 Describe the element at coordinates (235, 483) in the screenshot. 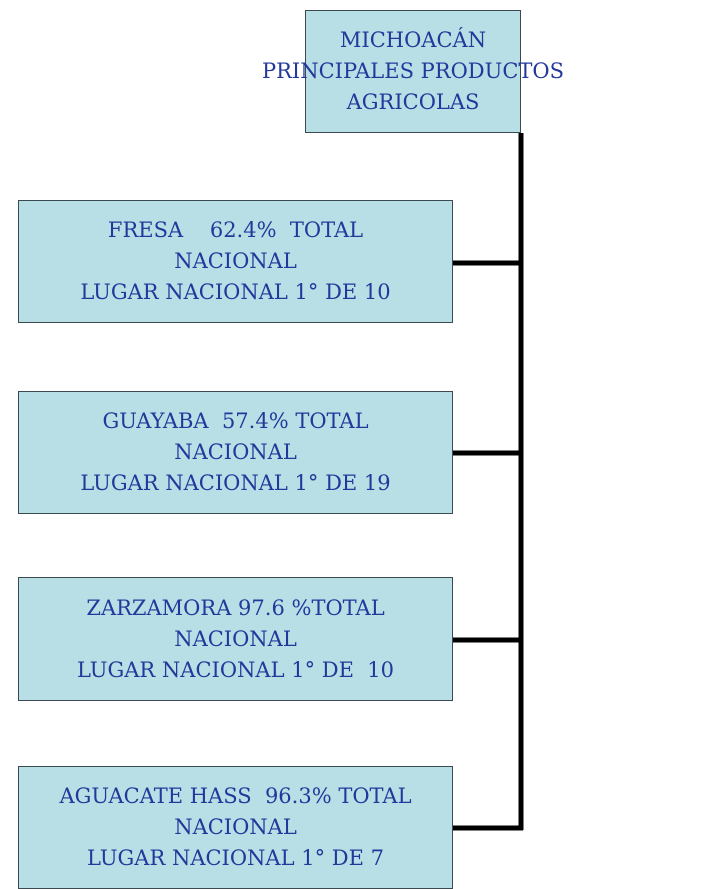

I see `node-text: LUGAR NACIONAL 1° DE 19` at that location.